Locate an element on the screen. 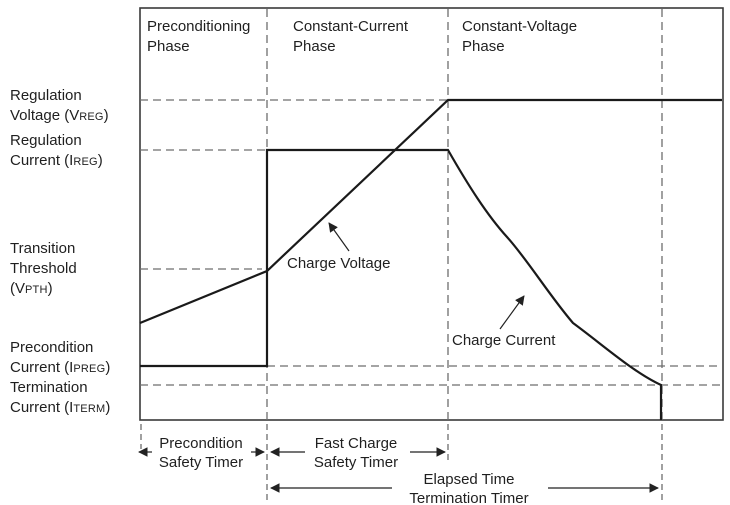 The width and height of the screenshot is (730, 505). label-precondition-current: Precondition Current (IPREG) is located at coordinates (60, 357).